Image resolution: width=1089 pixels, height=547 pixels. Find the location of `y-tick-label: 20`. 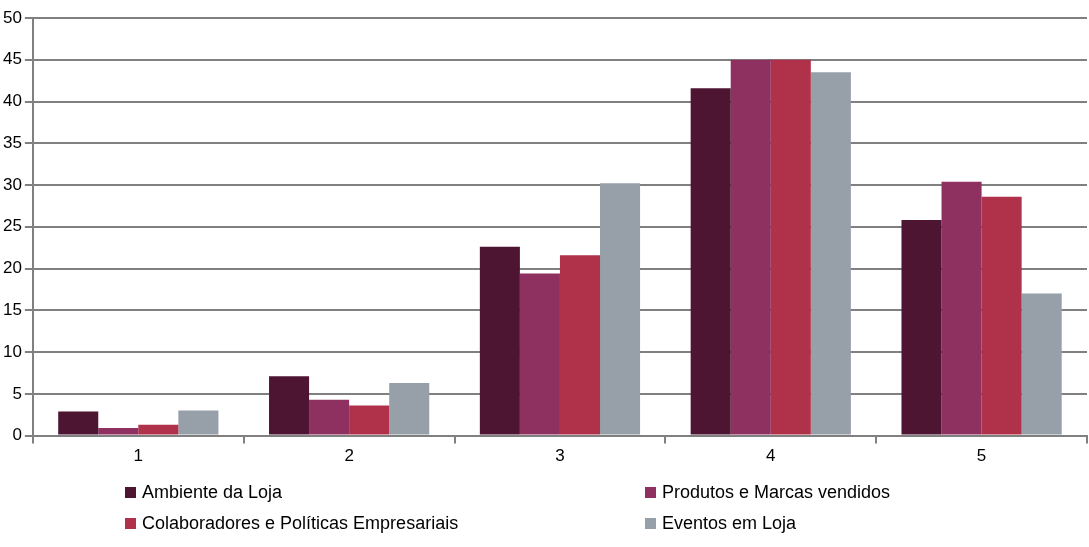

y-tick-label: 20 is located at coordinates (12, 268).